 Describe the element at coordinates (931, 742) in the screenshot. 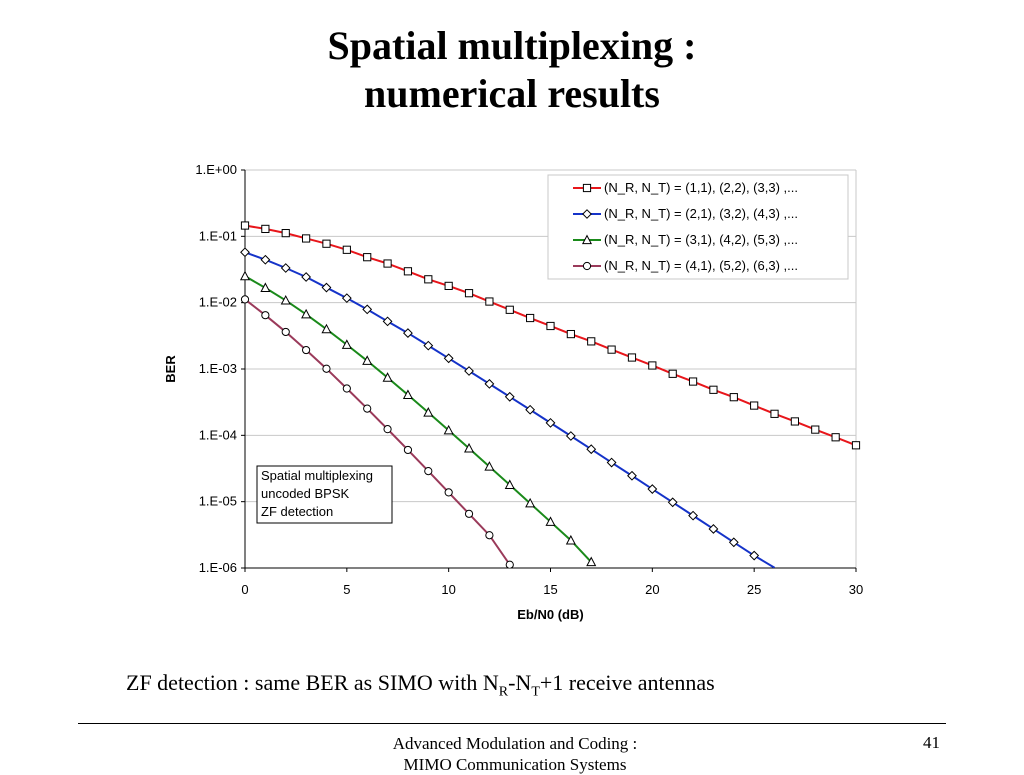

I see `page-number: 41` at that location.